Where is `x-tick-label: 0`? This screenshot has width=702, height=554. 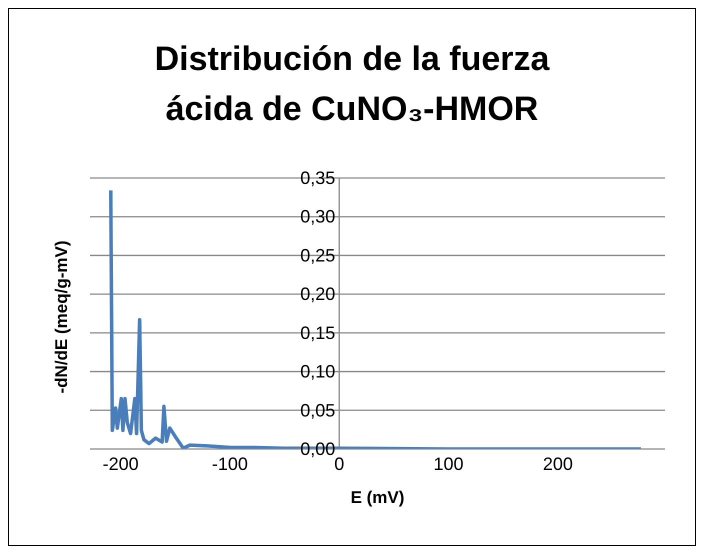
x-tick-label: 0 is located at coordinates (339, 464).